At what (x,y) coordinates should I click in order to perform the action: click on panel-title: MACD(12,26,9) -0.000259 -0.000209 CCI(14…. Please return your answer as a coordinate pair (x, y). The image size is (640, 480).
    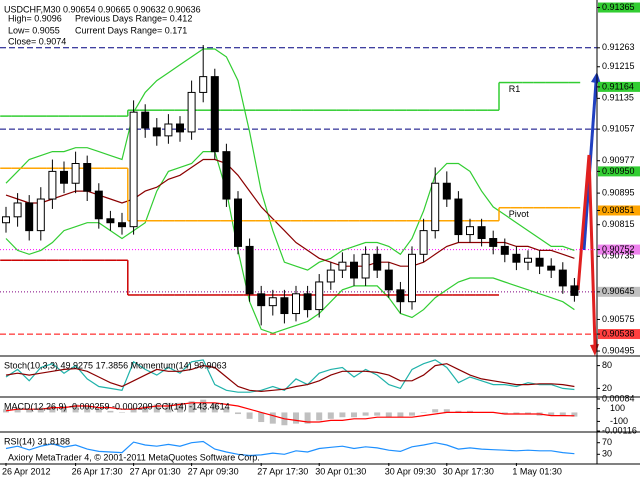
    Looking at the image, I should click on (117, 406).